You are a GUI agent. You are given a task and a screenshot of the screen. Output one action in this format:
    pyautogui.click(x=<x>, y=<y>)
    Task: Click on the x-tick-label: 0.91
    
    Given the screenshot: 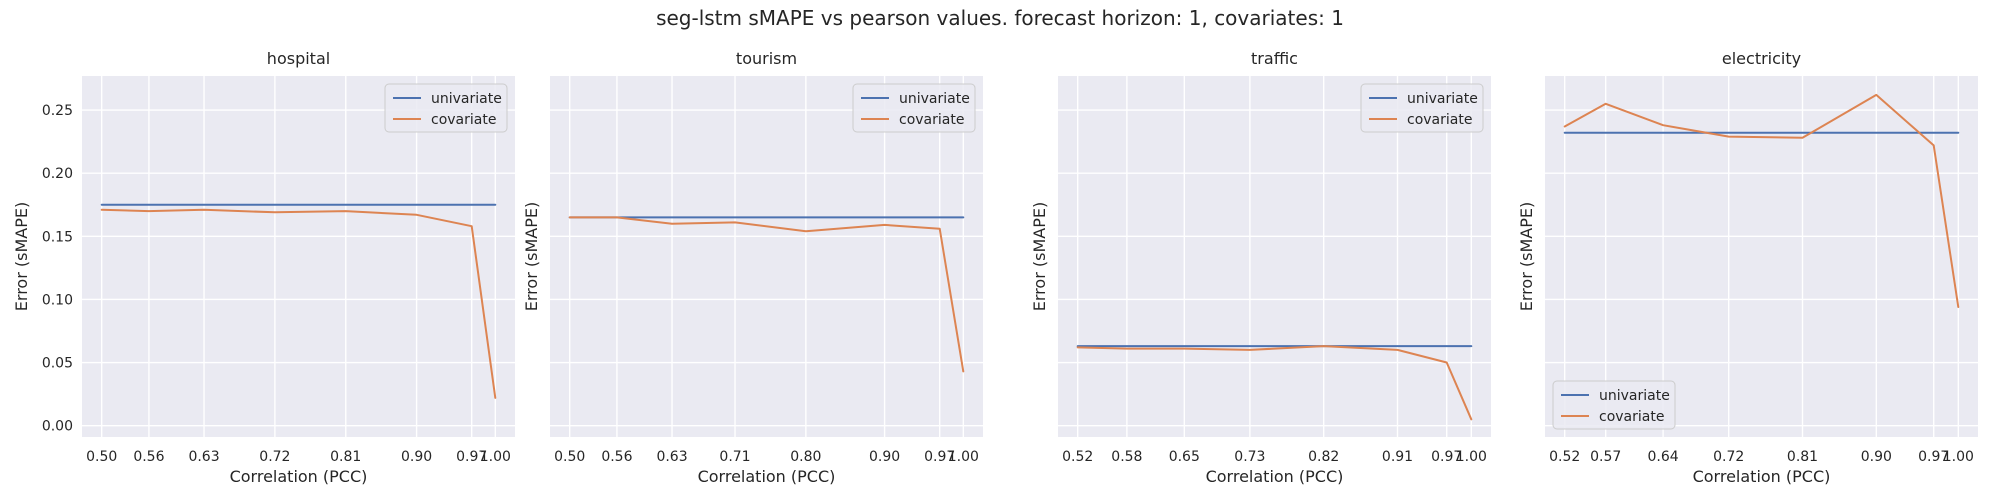 What is the action you would take?
    pyautogui.click(x=1397, y=457)
    